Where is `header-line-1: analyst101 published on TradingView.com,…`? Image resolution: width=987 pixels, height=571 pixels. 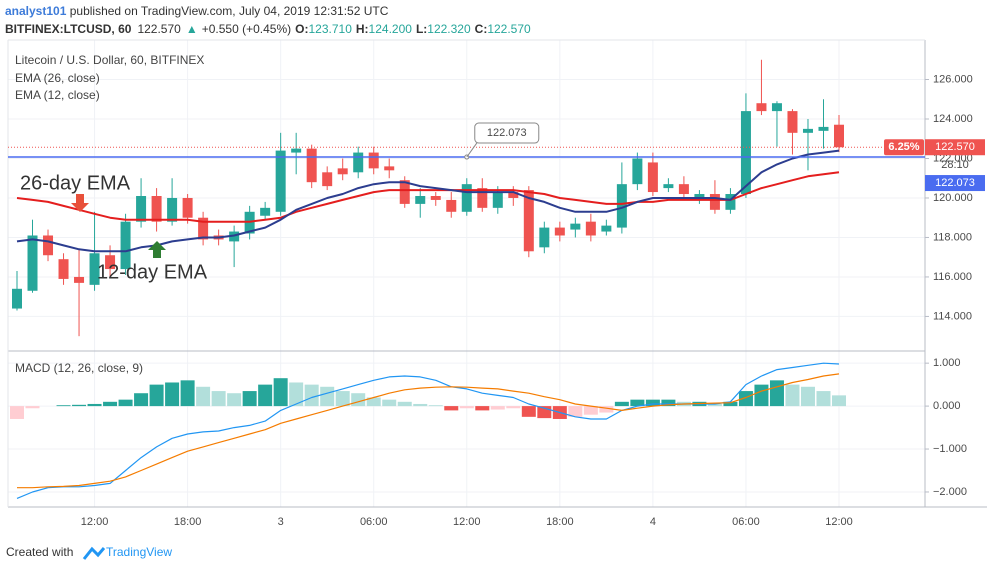 header-line-1: analyst101 published on TradingView.com,… is located at coordinates (197, 11).